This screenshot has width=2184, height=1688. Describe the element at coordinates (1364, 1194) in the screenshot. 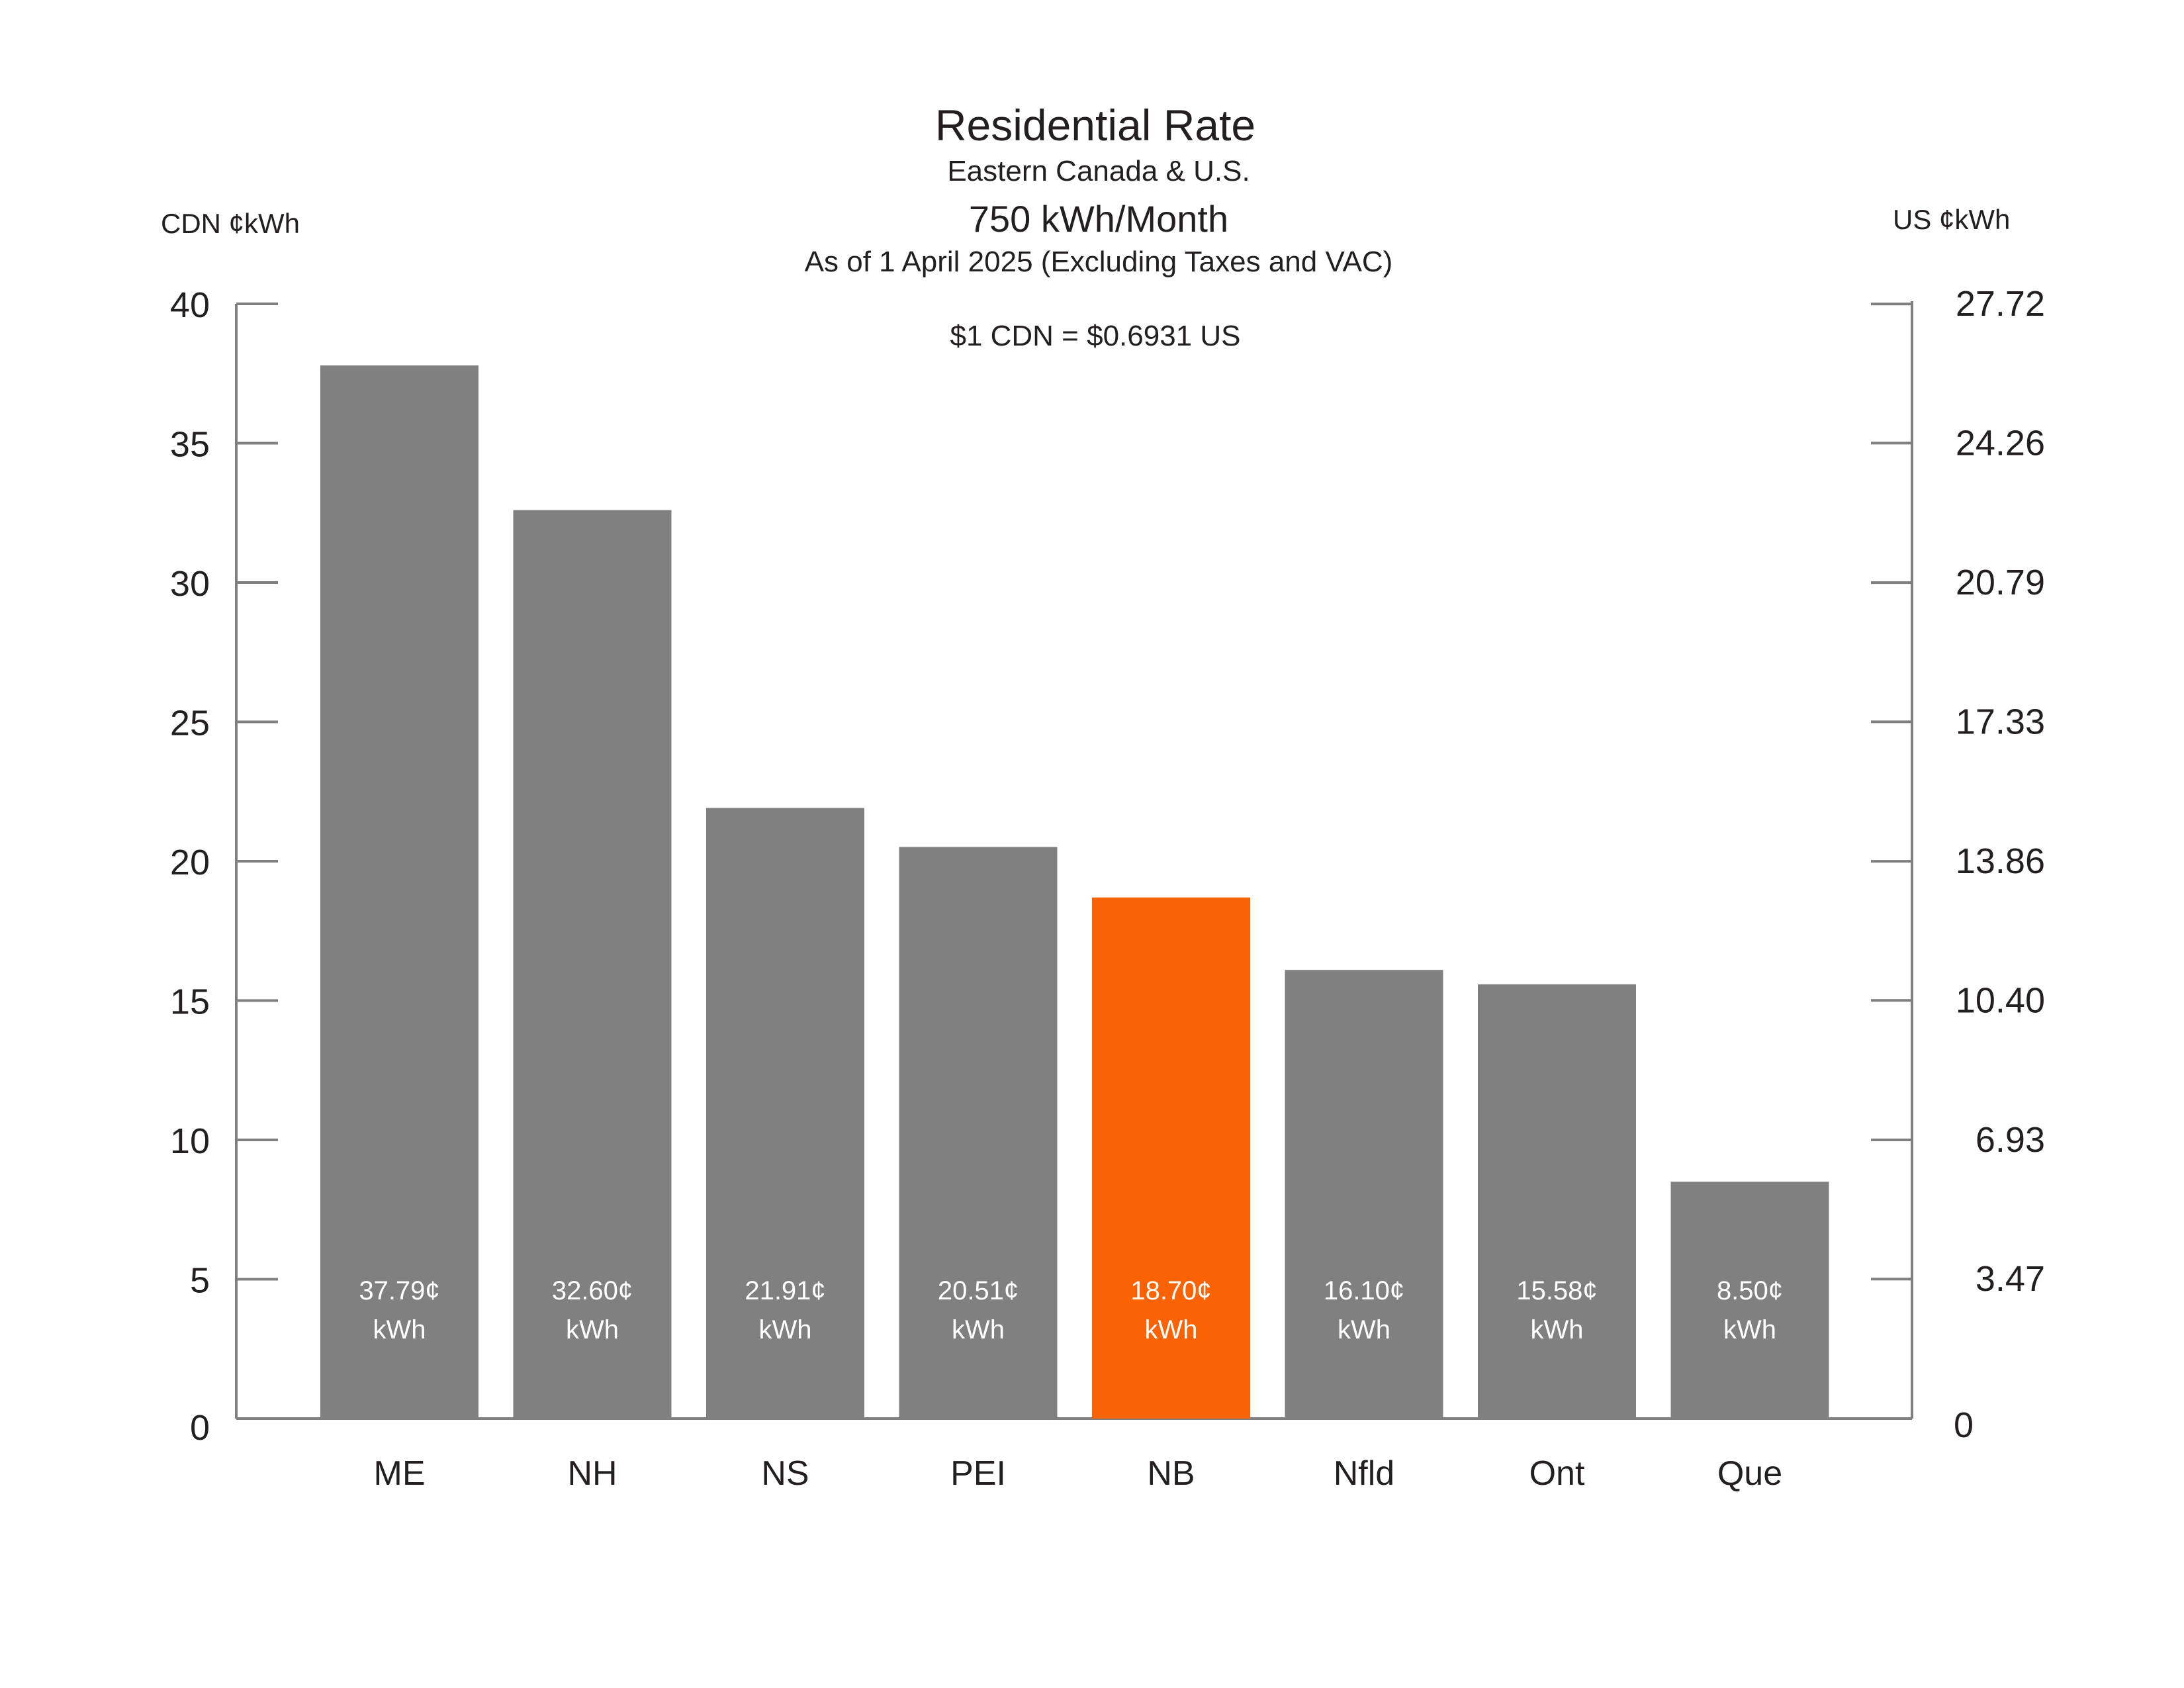

I see `bar-nfld` at that location.